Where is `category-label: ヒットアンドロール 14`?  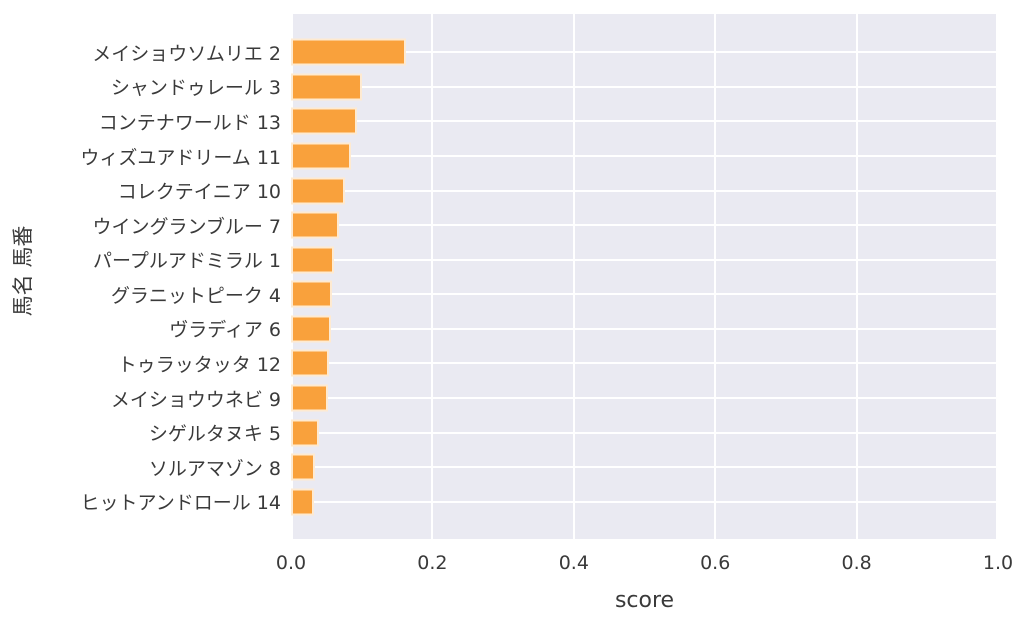 category-label: ヒットアンドロール 14 is located at coordinates (180, 503).